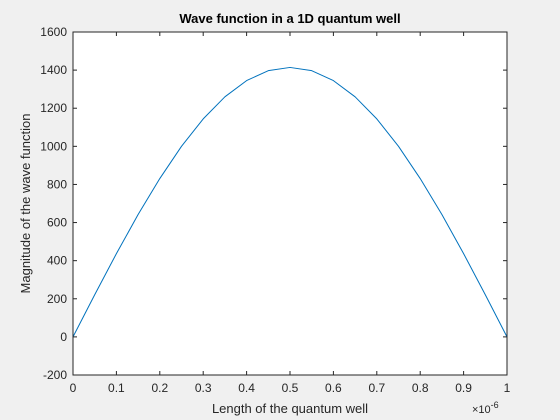 This screenshot has height=420, width=560. Describe the element at coordinates (463, 388) in the screenshot. I see `x-tick-label: 0.9` at that location.